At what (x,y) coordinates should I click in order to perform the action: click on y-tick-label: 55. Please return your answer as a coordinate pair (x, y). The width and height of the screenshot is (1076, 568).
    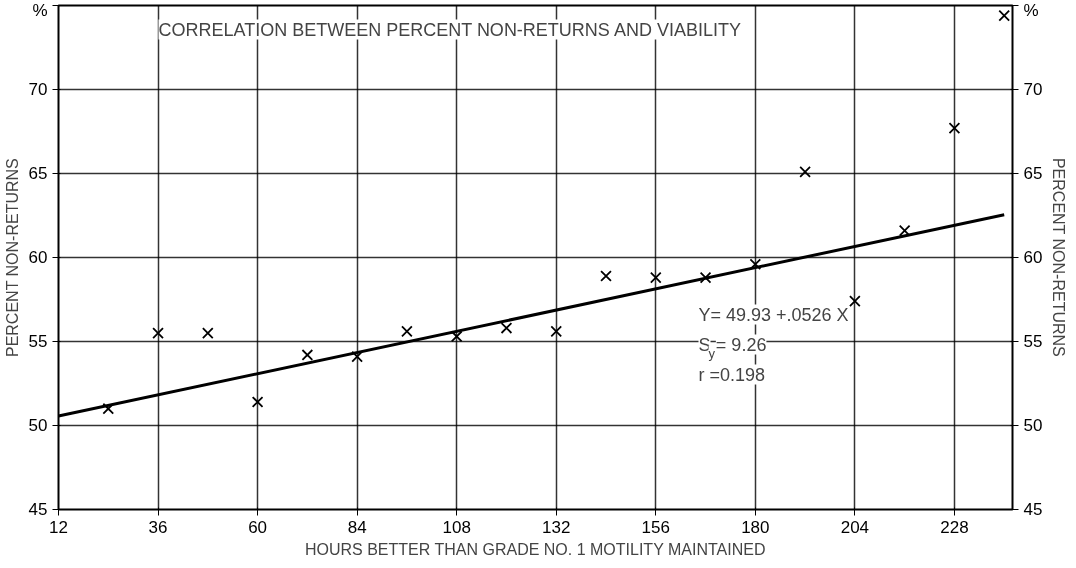
    Looking at the image, I should click on (38, 341).